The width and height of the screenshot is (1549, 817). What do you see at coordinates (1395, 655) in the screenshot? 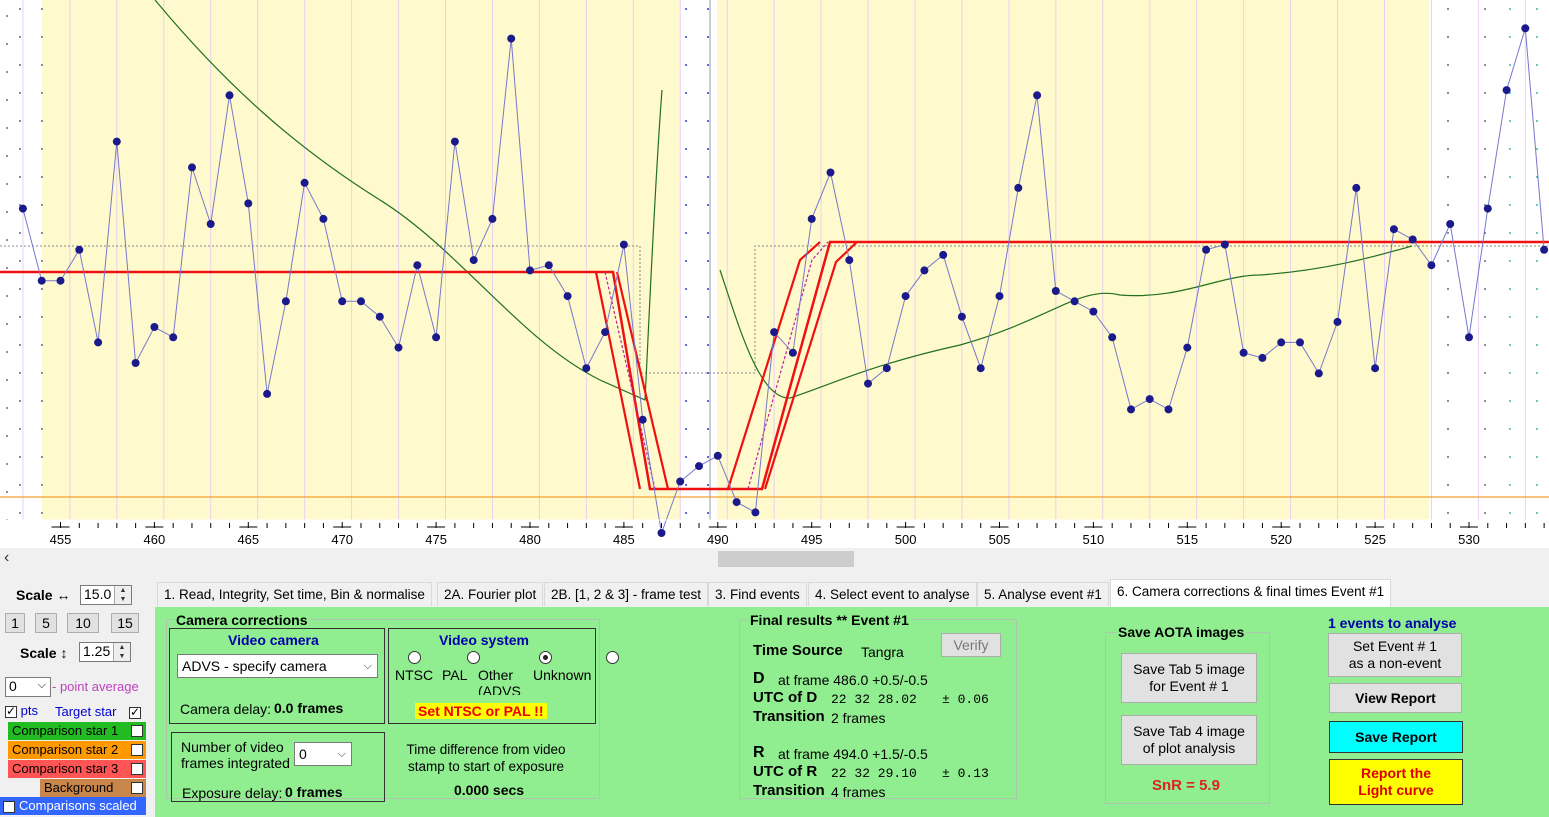
I see `set-non-event-button: Set Event # 1 as a non-event` at bounding box center [1395, 655].